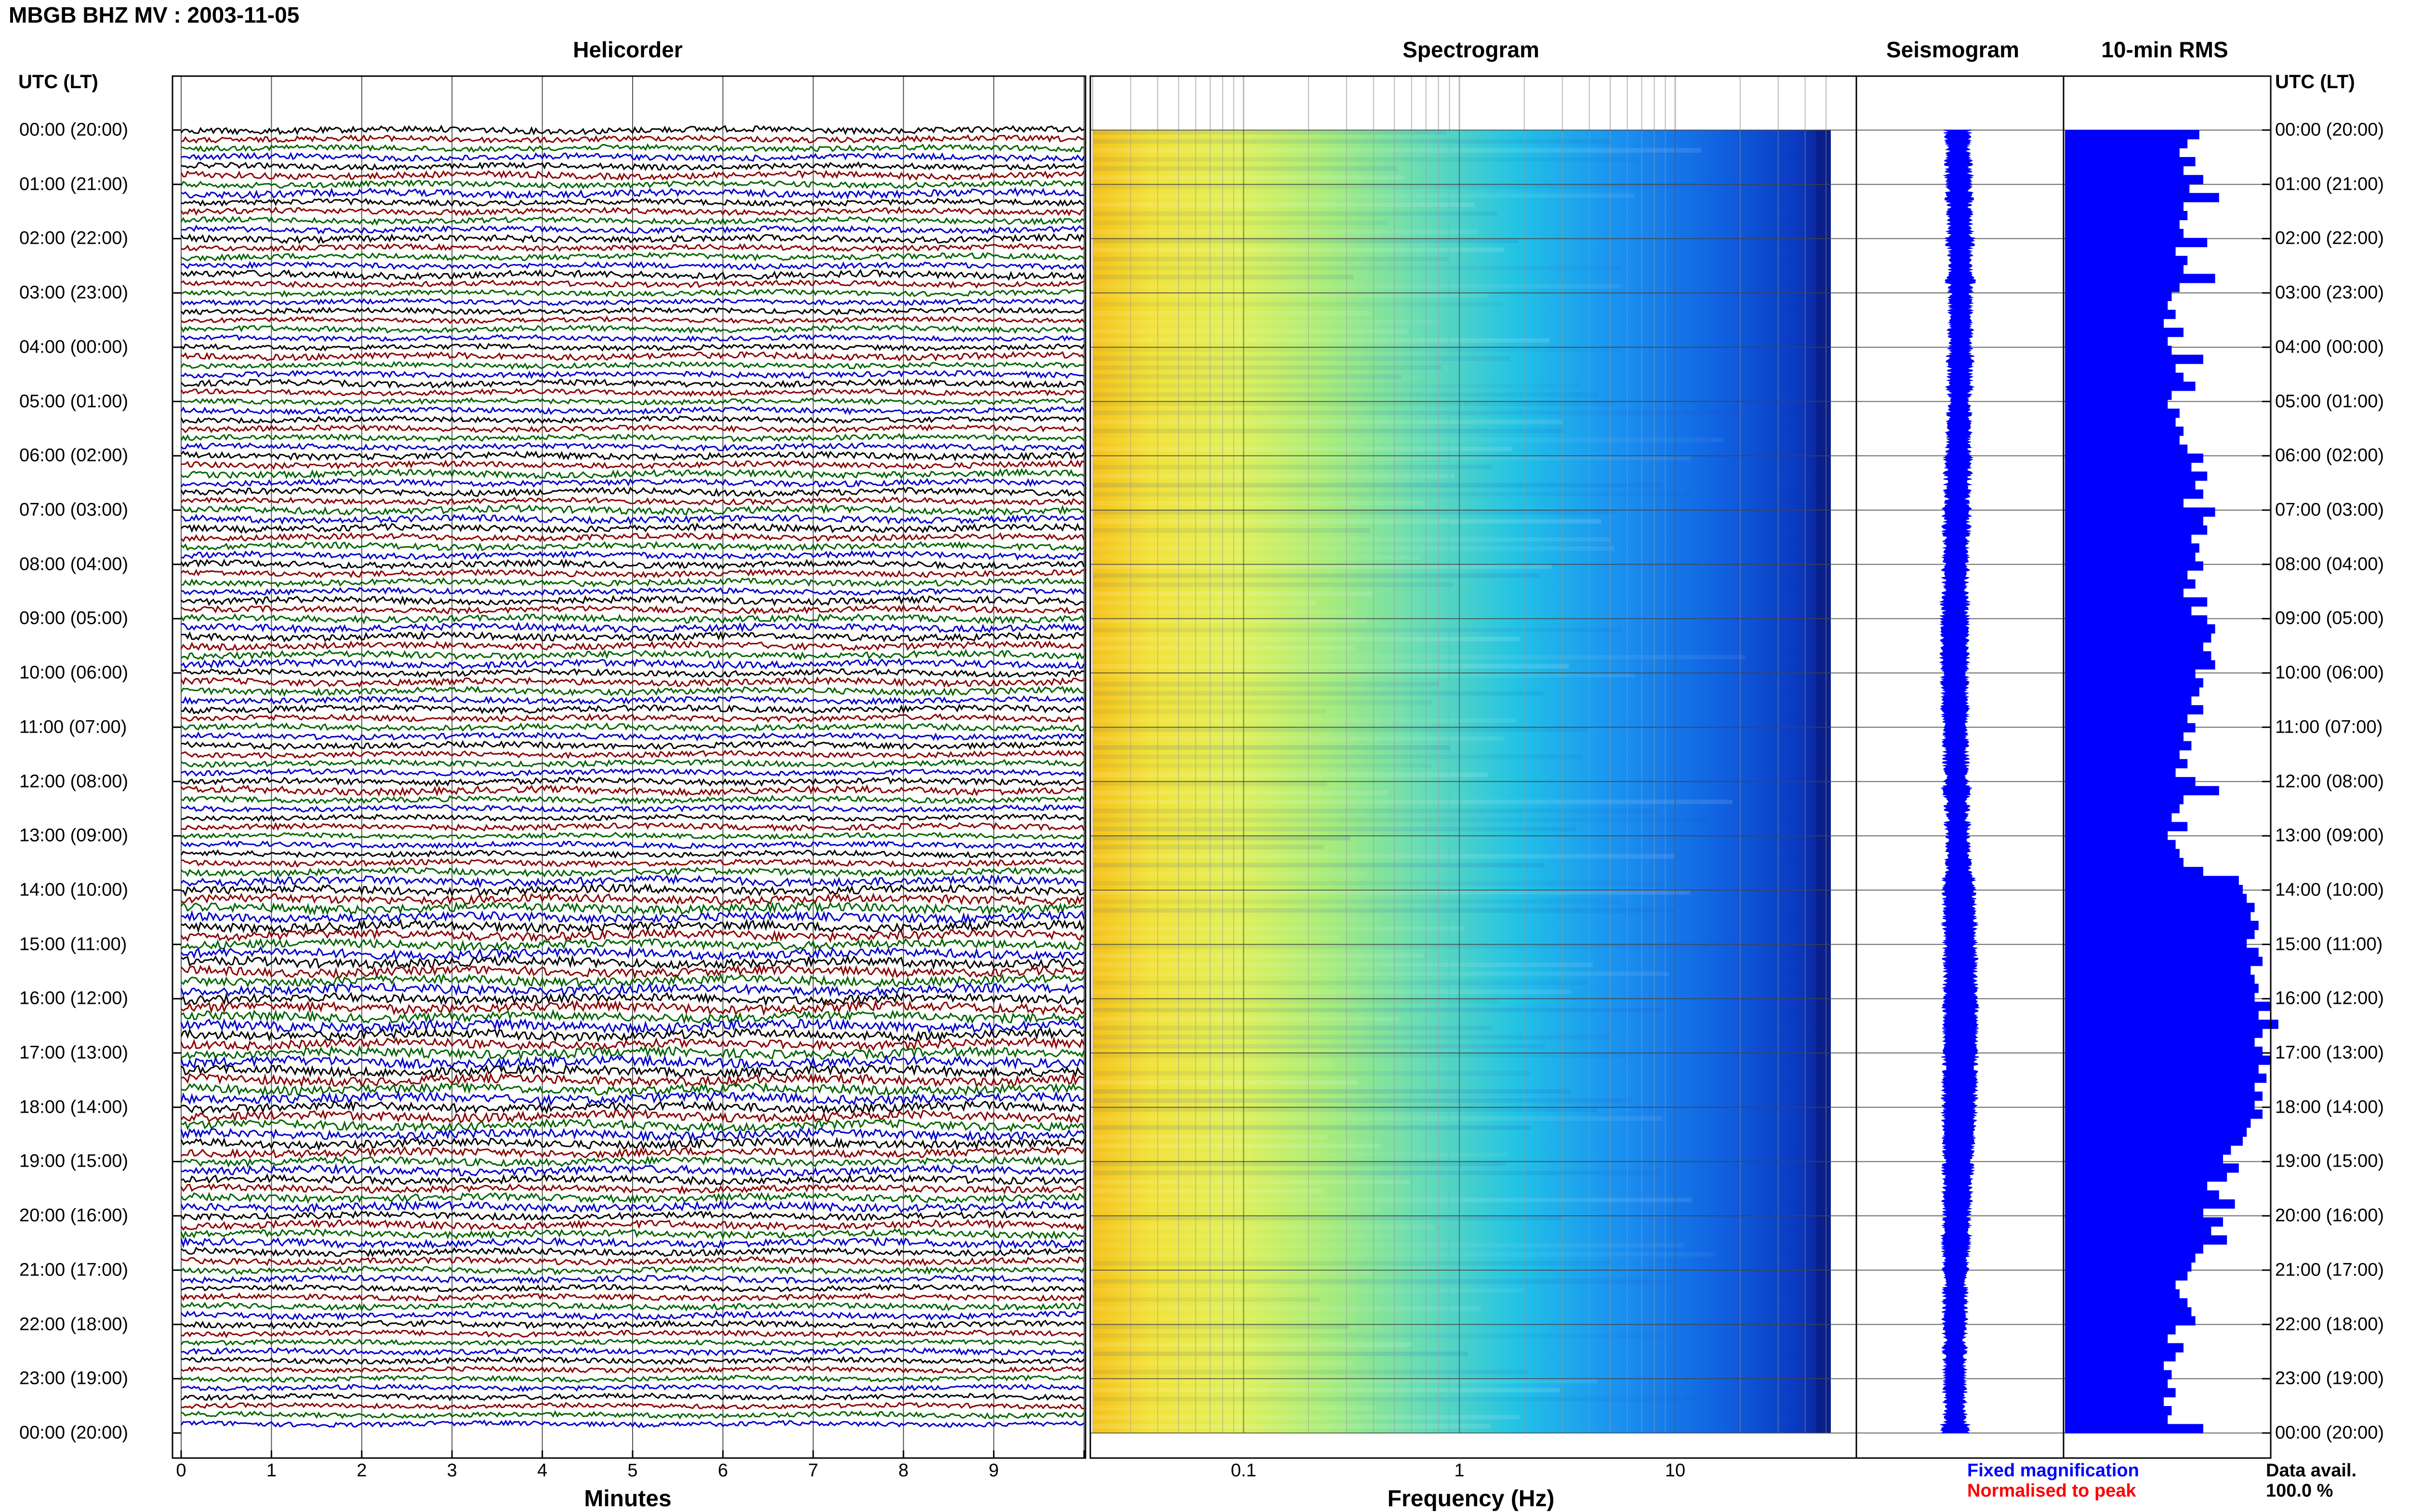 The width and height of the screenshot is (2409, 1512). I want to click on time-label: 11:00 (07:00), so click(73, 727).